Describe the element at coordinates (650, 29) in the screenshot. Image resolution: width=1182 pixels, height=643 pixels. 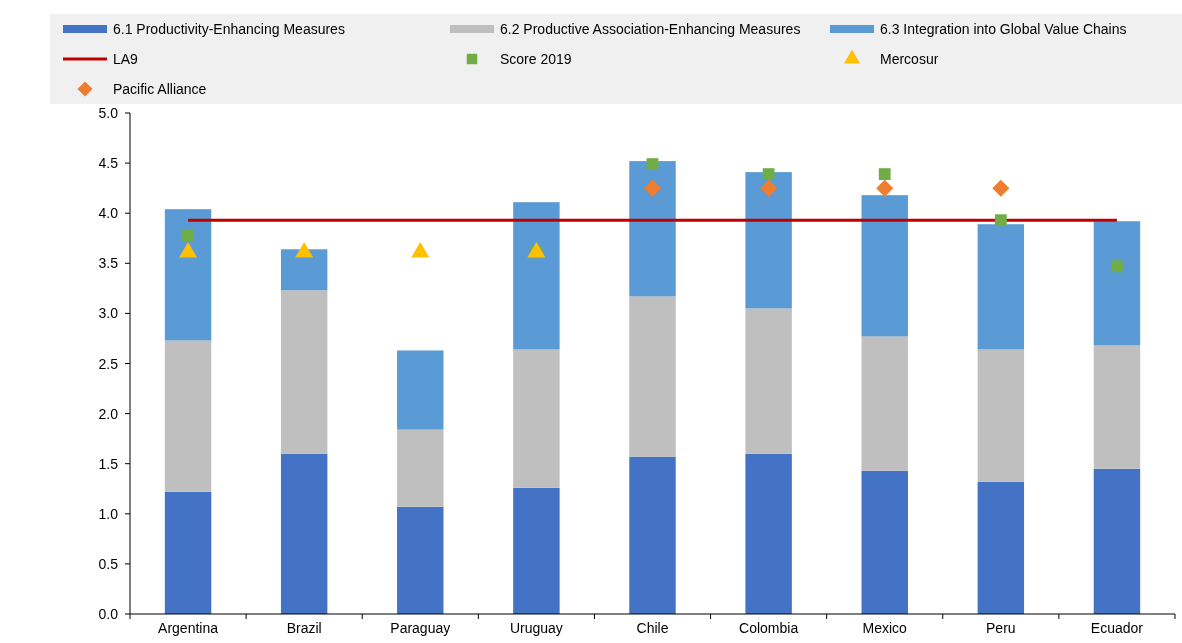
I see `legend-label: 6.2 Productive Association-Enhancing Measures` at that location.